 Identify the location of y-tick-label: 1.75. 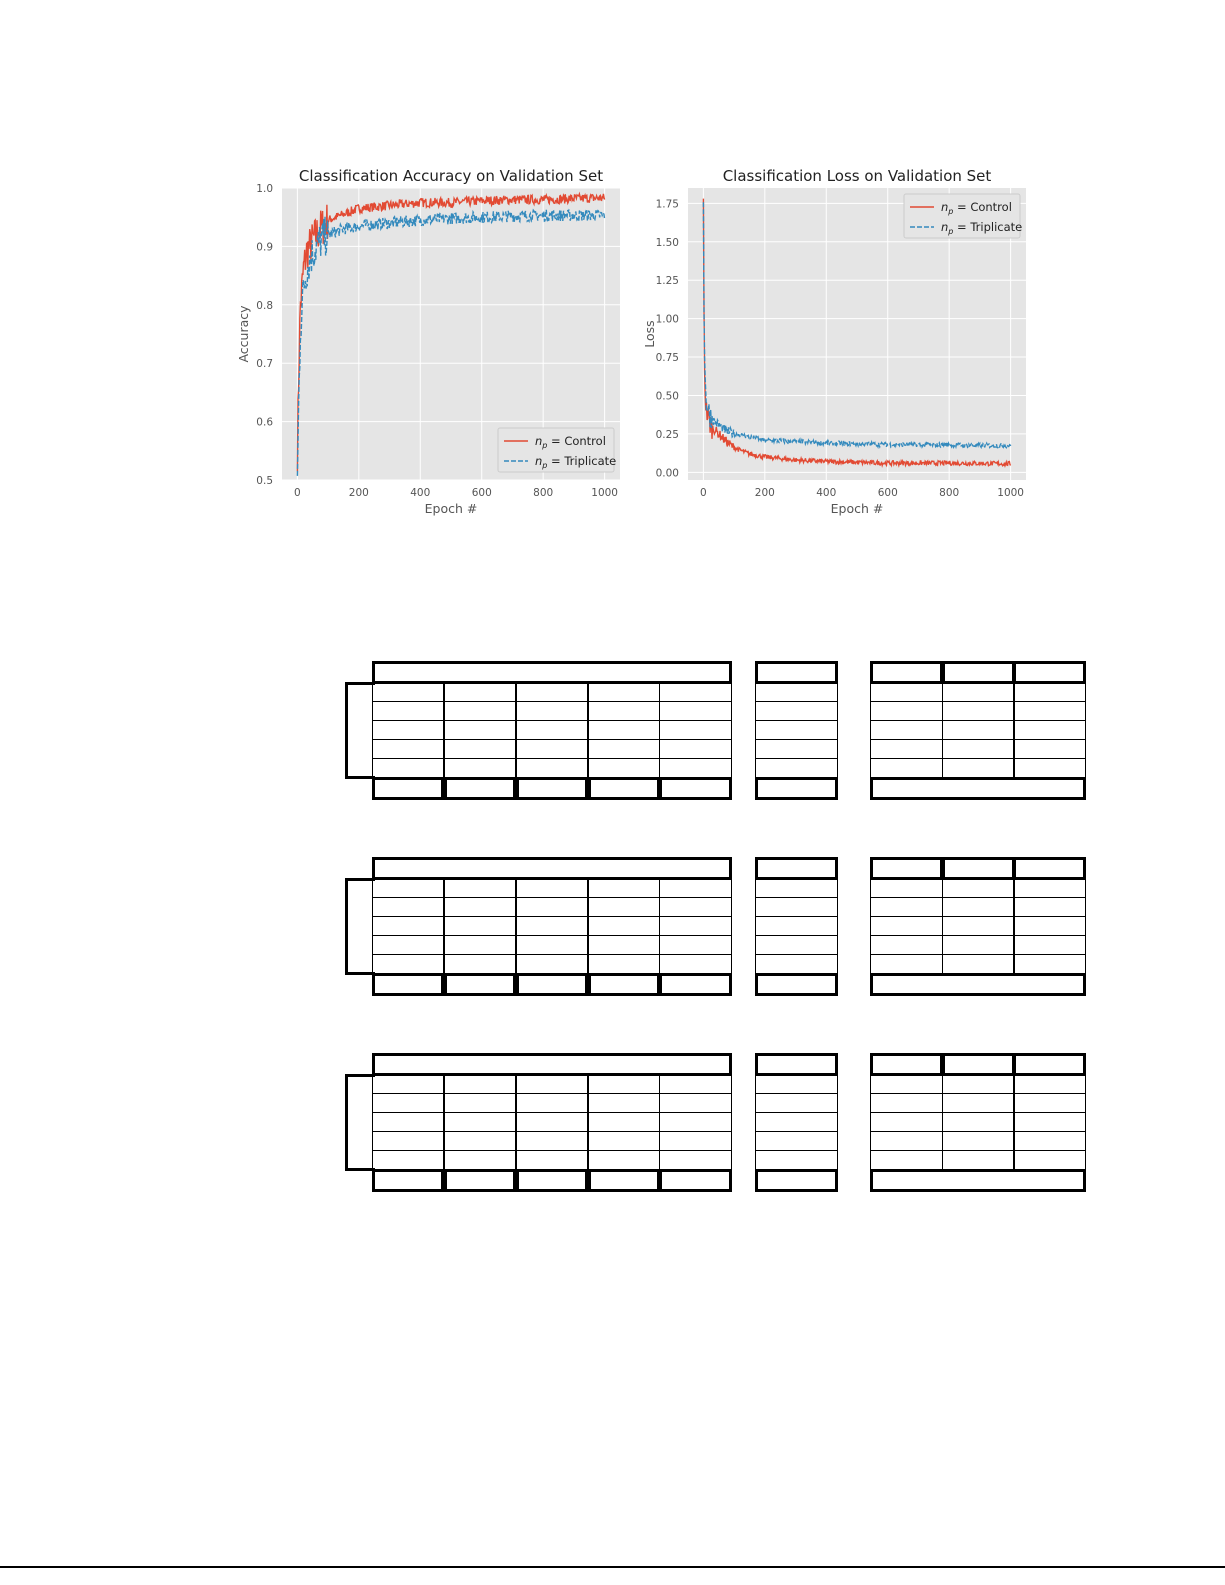
(667, 204).